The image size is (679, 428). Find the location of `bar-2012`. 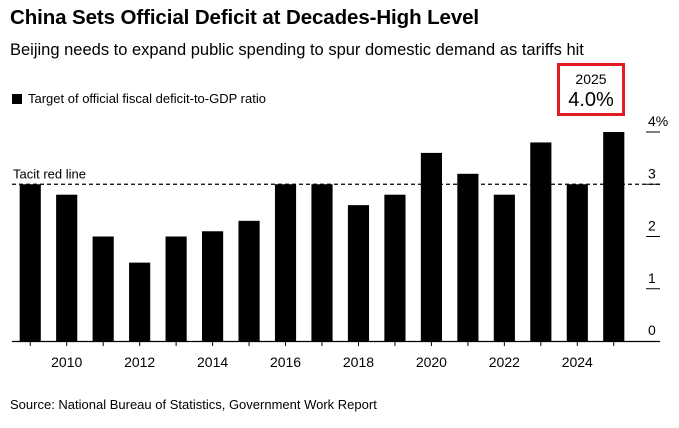

bar-2012 is located at coordinates (140, 302).